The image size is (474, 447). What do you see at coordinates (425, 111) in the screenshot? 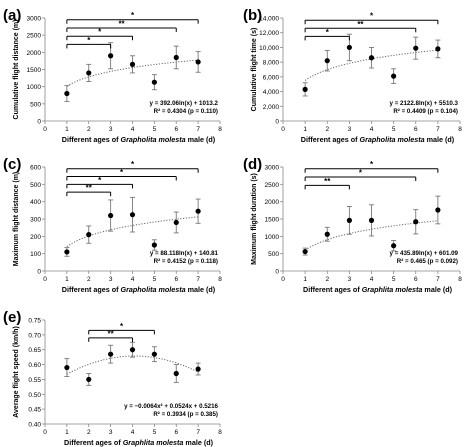
I see `regression-equation: R² = 0.4409 (p = 0.104)` at bounding box center [425, 111].